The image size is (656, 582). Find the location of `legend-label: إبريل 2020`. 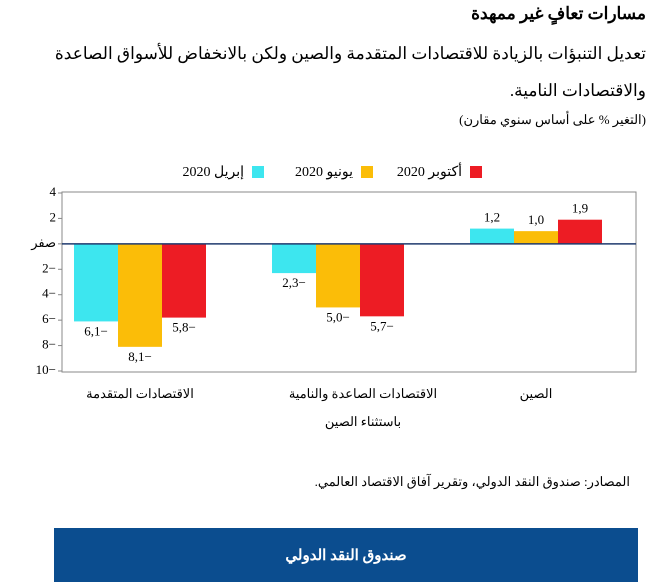

legend-label: إبريل 2020 is located at coordinates (213, 172).